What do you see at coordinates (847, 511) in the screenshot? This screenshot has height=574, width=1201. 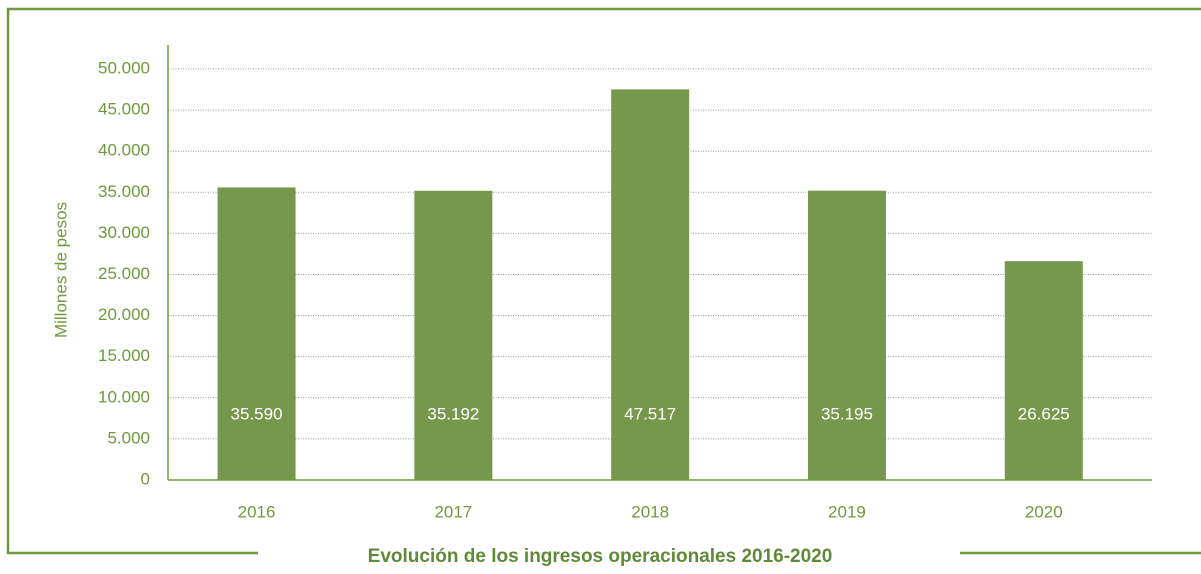 I see `x-tick-label: 2019` at bounding box center [847, 511].